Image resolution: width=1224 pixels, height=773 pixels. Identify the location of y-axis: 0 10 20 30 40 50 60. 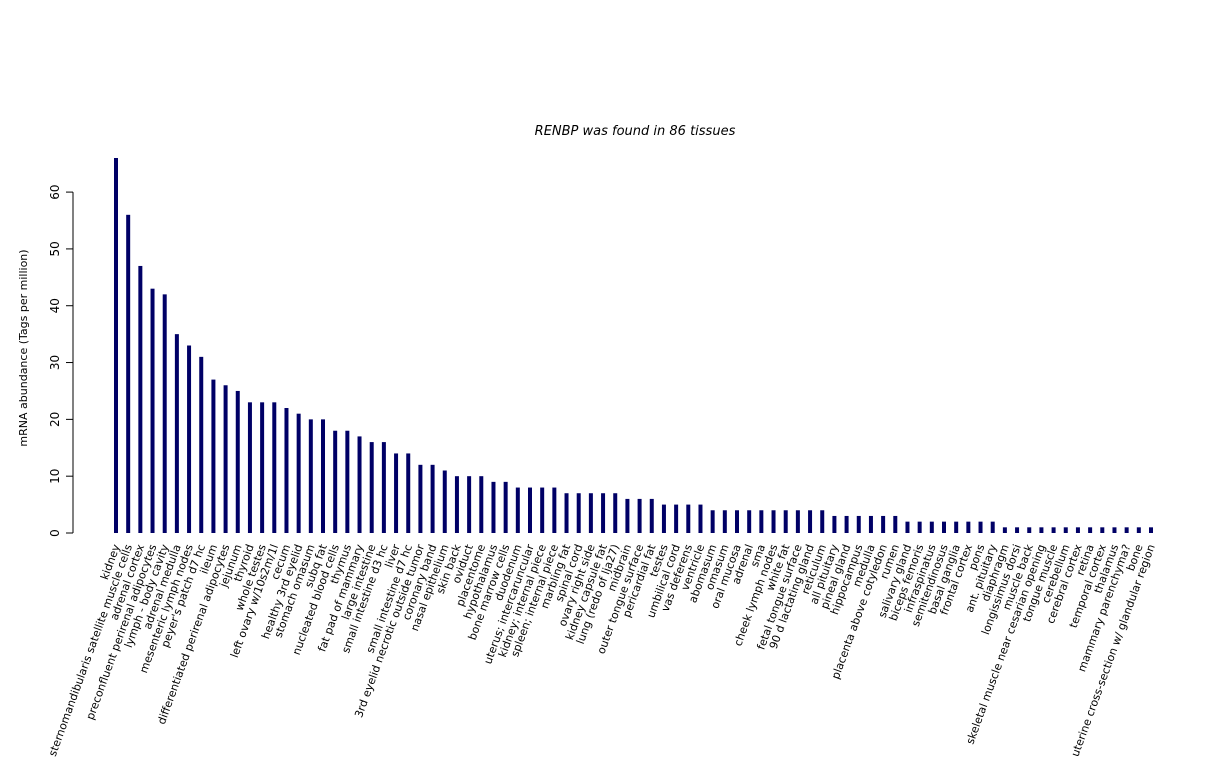
(61, 360).